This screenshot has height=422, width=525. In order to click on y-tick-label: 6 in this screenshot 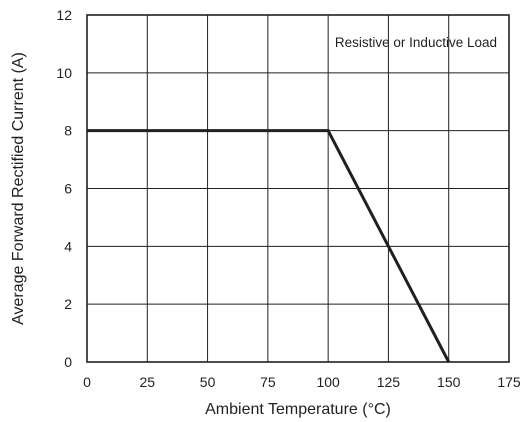, I will do `click(68, 189)`.